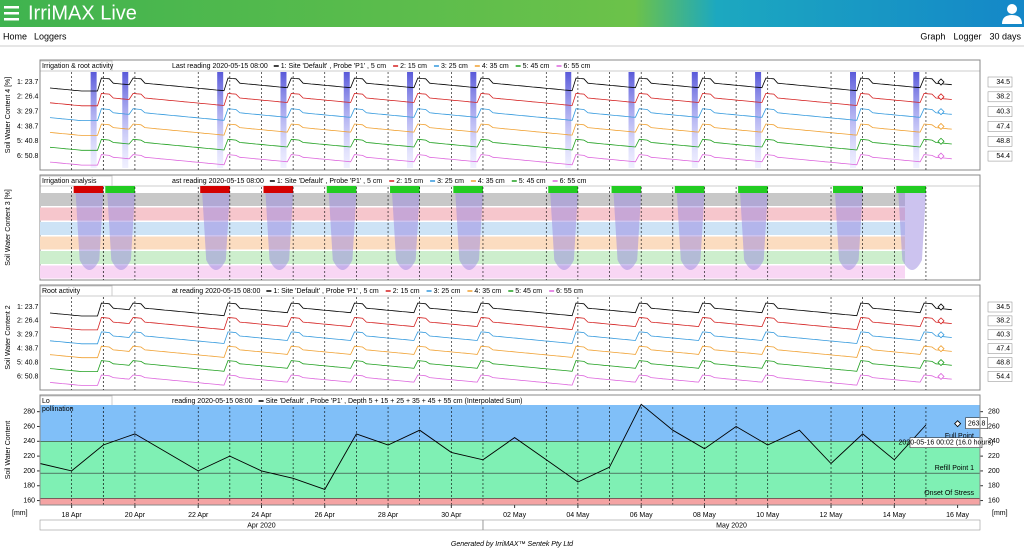 The height and width of the screenshot is (556, 1024). What do you see at coordinates (514, 515) in the screenshot?
I see `x-tick-label: 02 May` at bounding box center [514, 515].